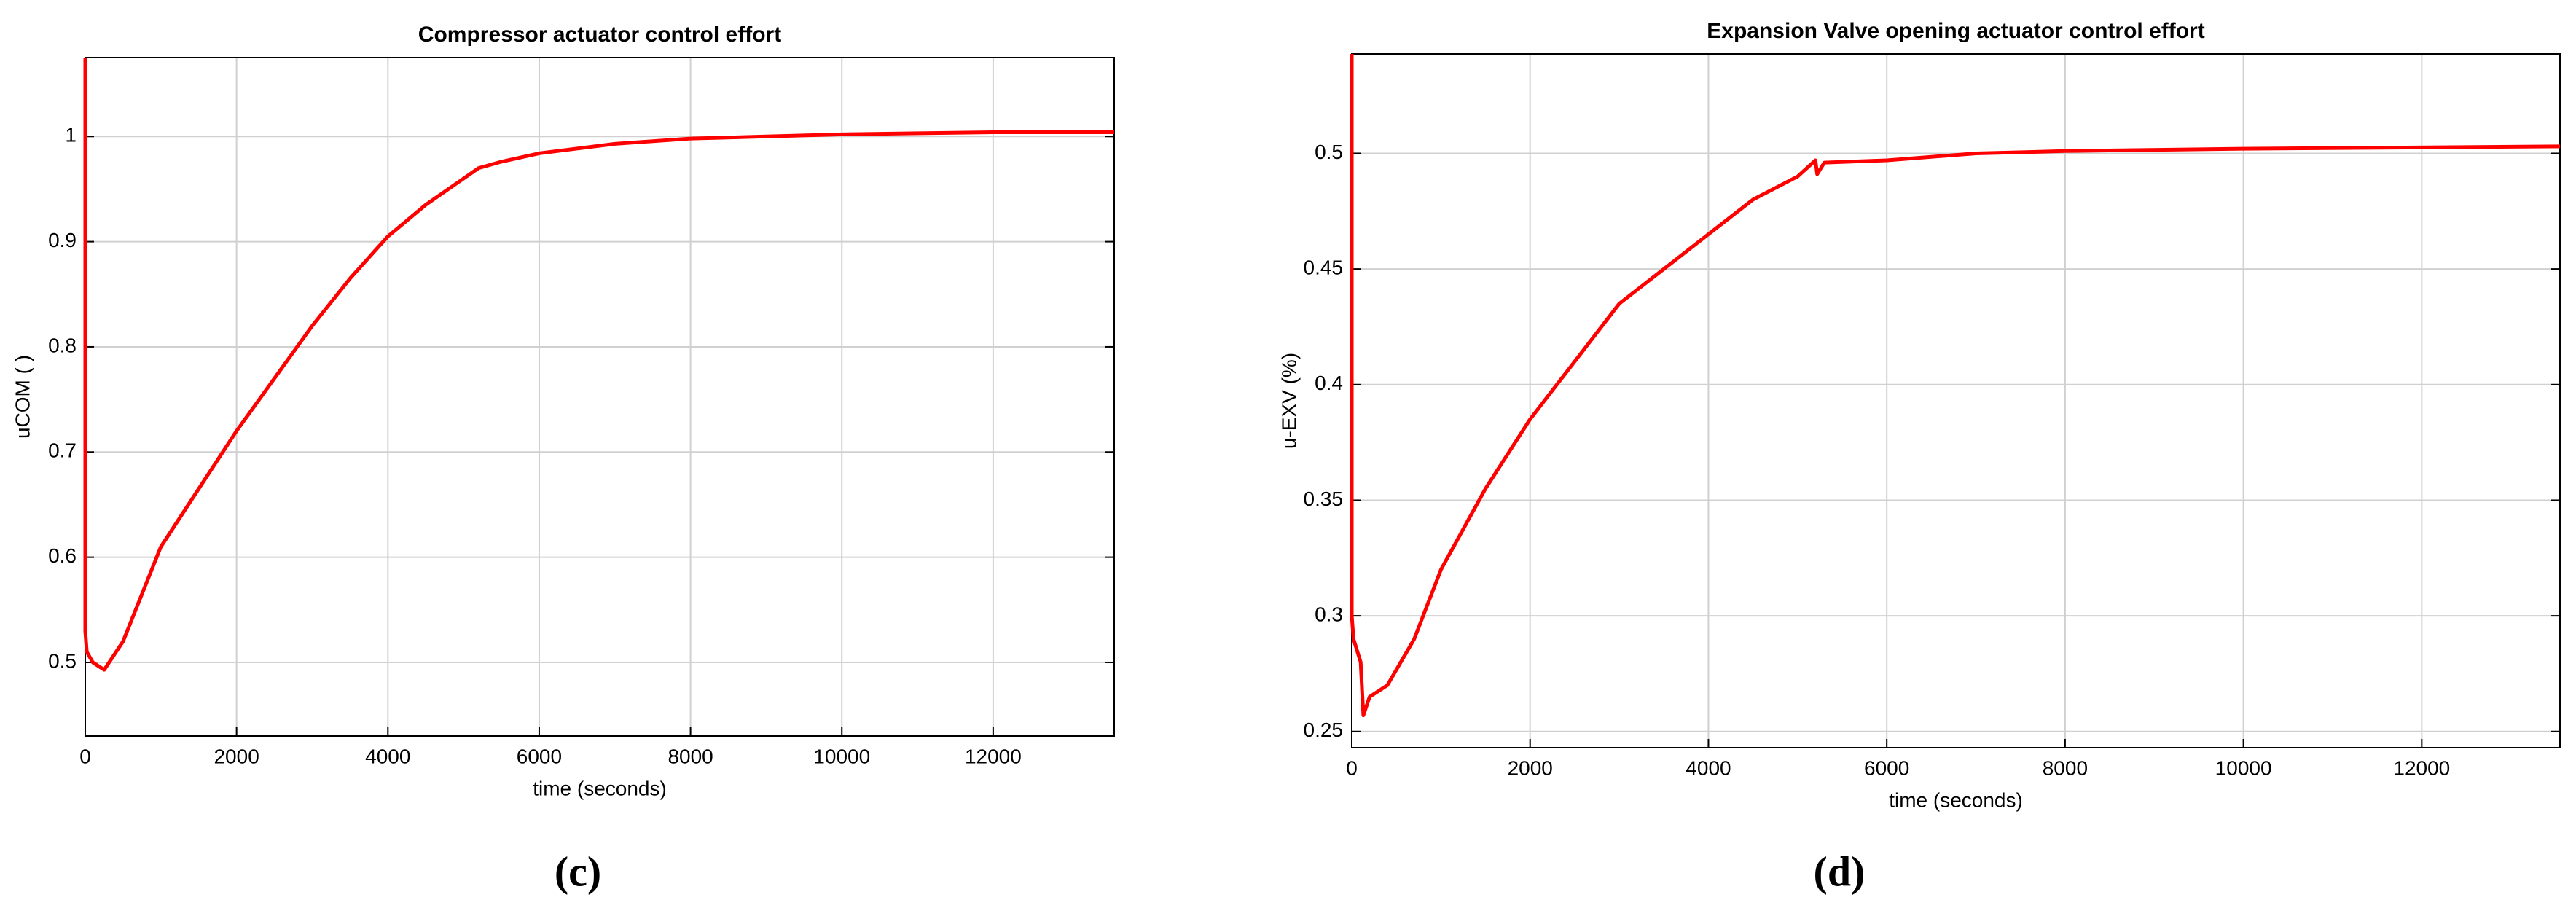  I want to click on y-tick-label: 0.8, so click(62, 345).